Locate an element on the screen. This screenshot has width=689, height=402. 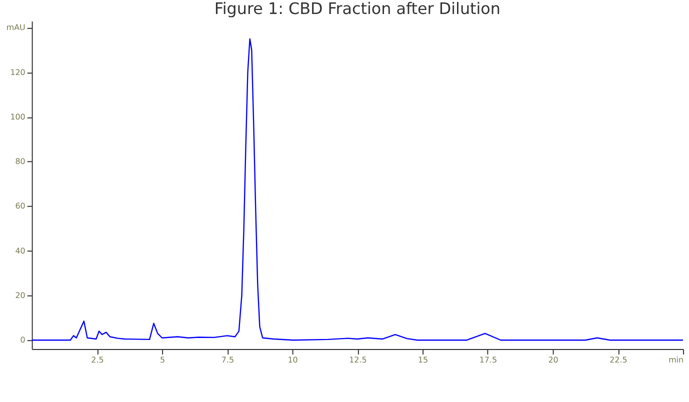
x-tick-label: 20 is located at coordinates (553, 359).